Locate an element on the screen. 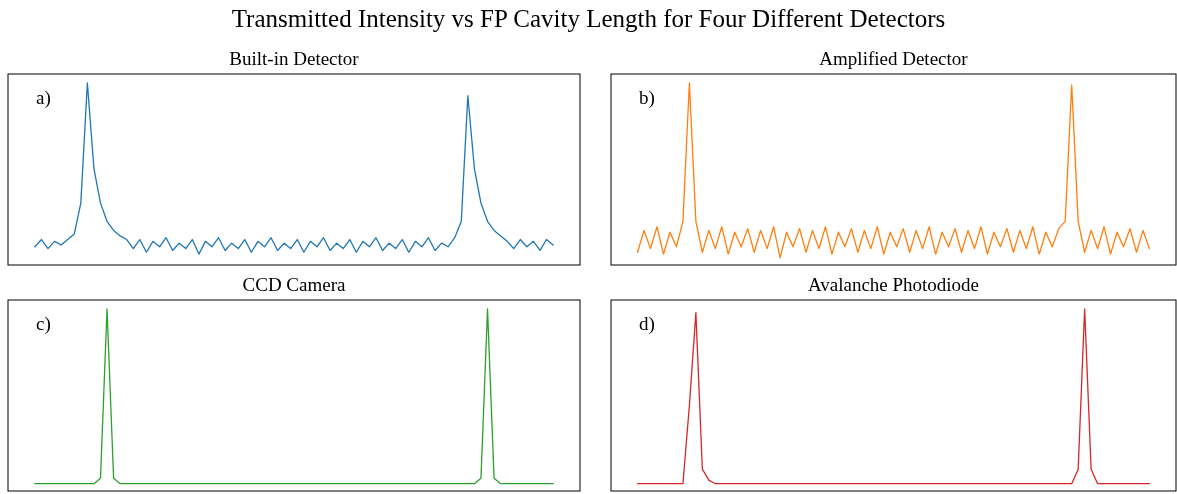 The width and height of the screenshot is (1177, 494). chart-title: Amplified Detector is located at coordinates (894, 58).